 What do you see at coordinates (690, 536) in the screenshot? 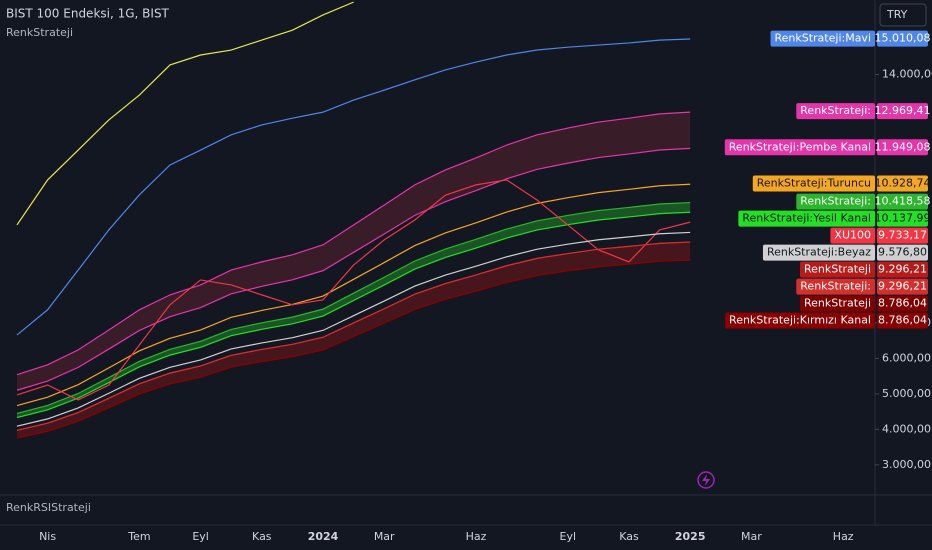
I see `x-tick-label: 2025` at bounding box center [690, 536].